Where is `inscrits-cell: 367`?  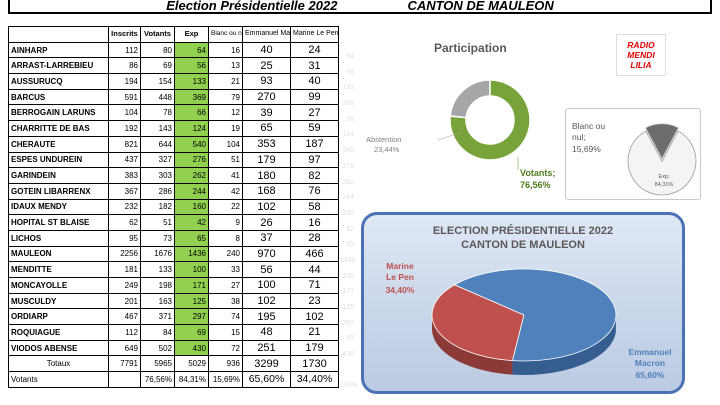 inscrits-cell: 367 is located at coordinates (124, 191).